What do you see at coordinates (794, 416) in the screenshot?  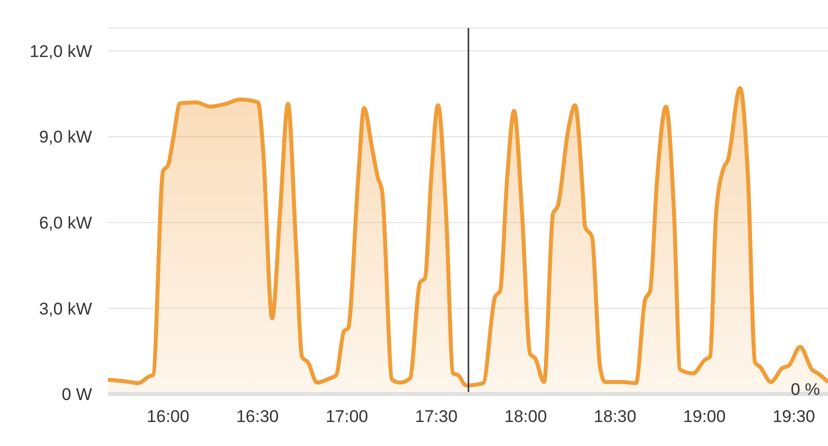 I see `x-tick-label: 19:30` at bounding box center [794, 416].